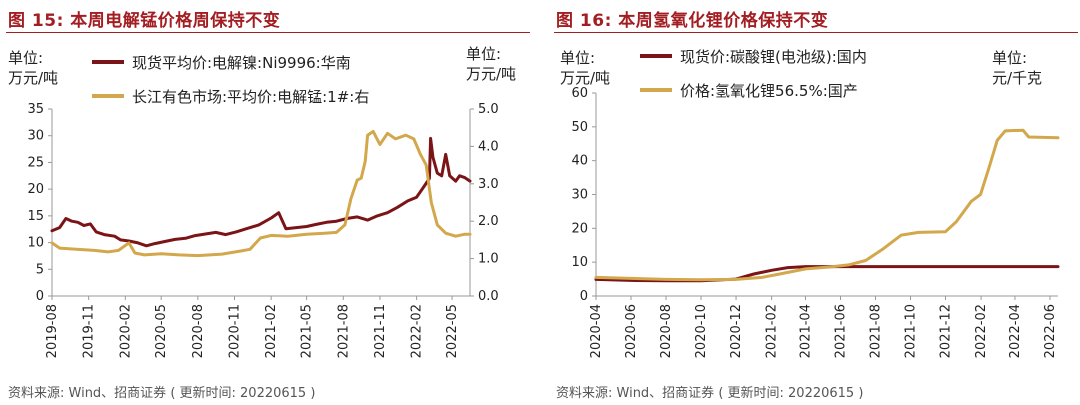  What do you see at coordinates (488, 221) in the screenshot?
I see `y-tick-label-right: 2.0` at bounding box center [488, 221].